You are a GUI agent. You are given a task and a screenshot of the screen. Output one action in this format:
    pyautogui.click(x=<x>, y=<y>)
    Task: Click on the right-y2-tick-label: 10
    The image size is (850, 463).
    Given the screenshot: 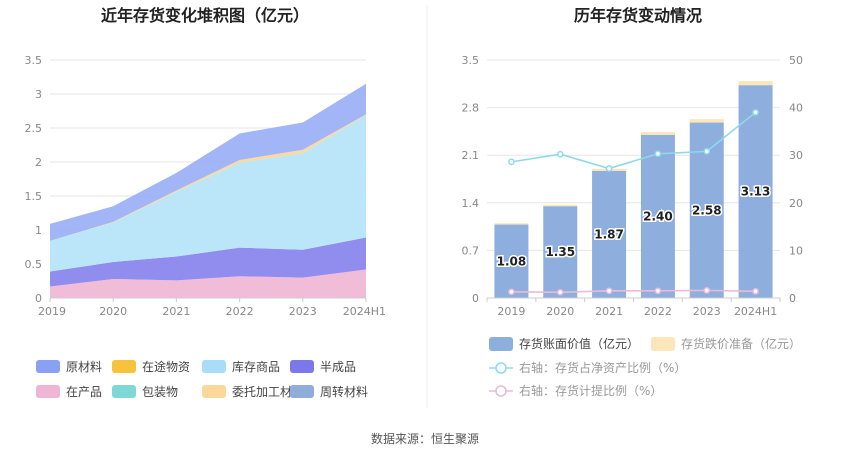 What is the action you would take?
    pyautogui.click(x=796, y=250)
    